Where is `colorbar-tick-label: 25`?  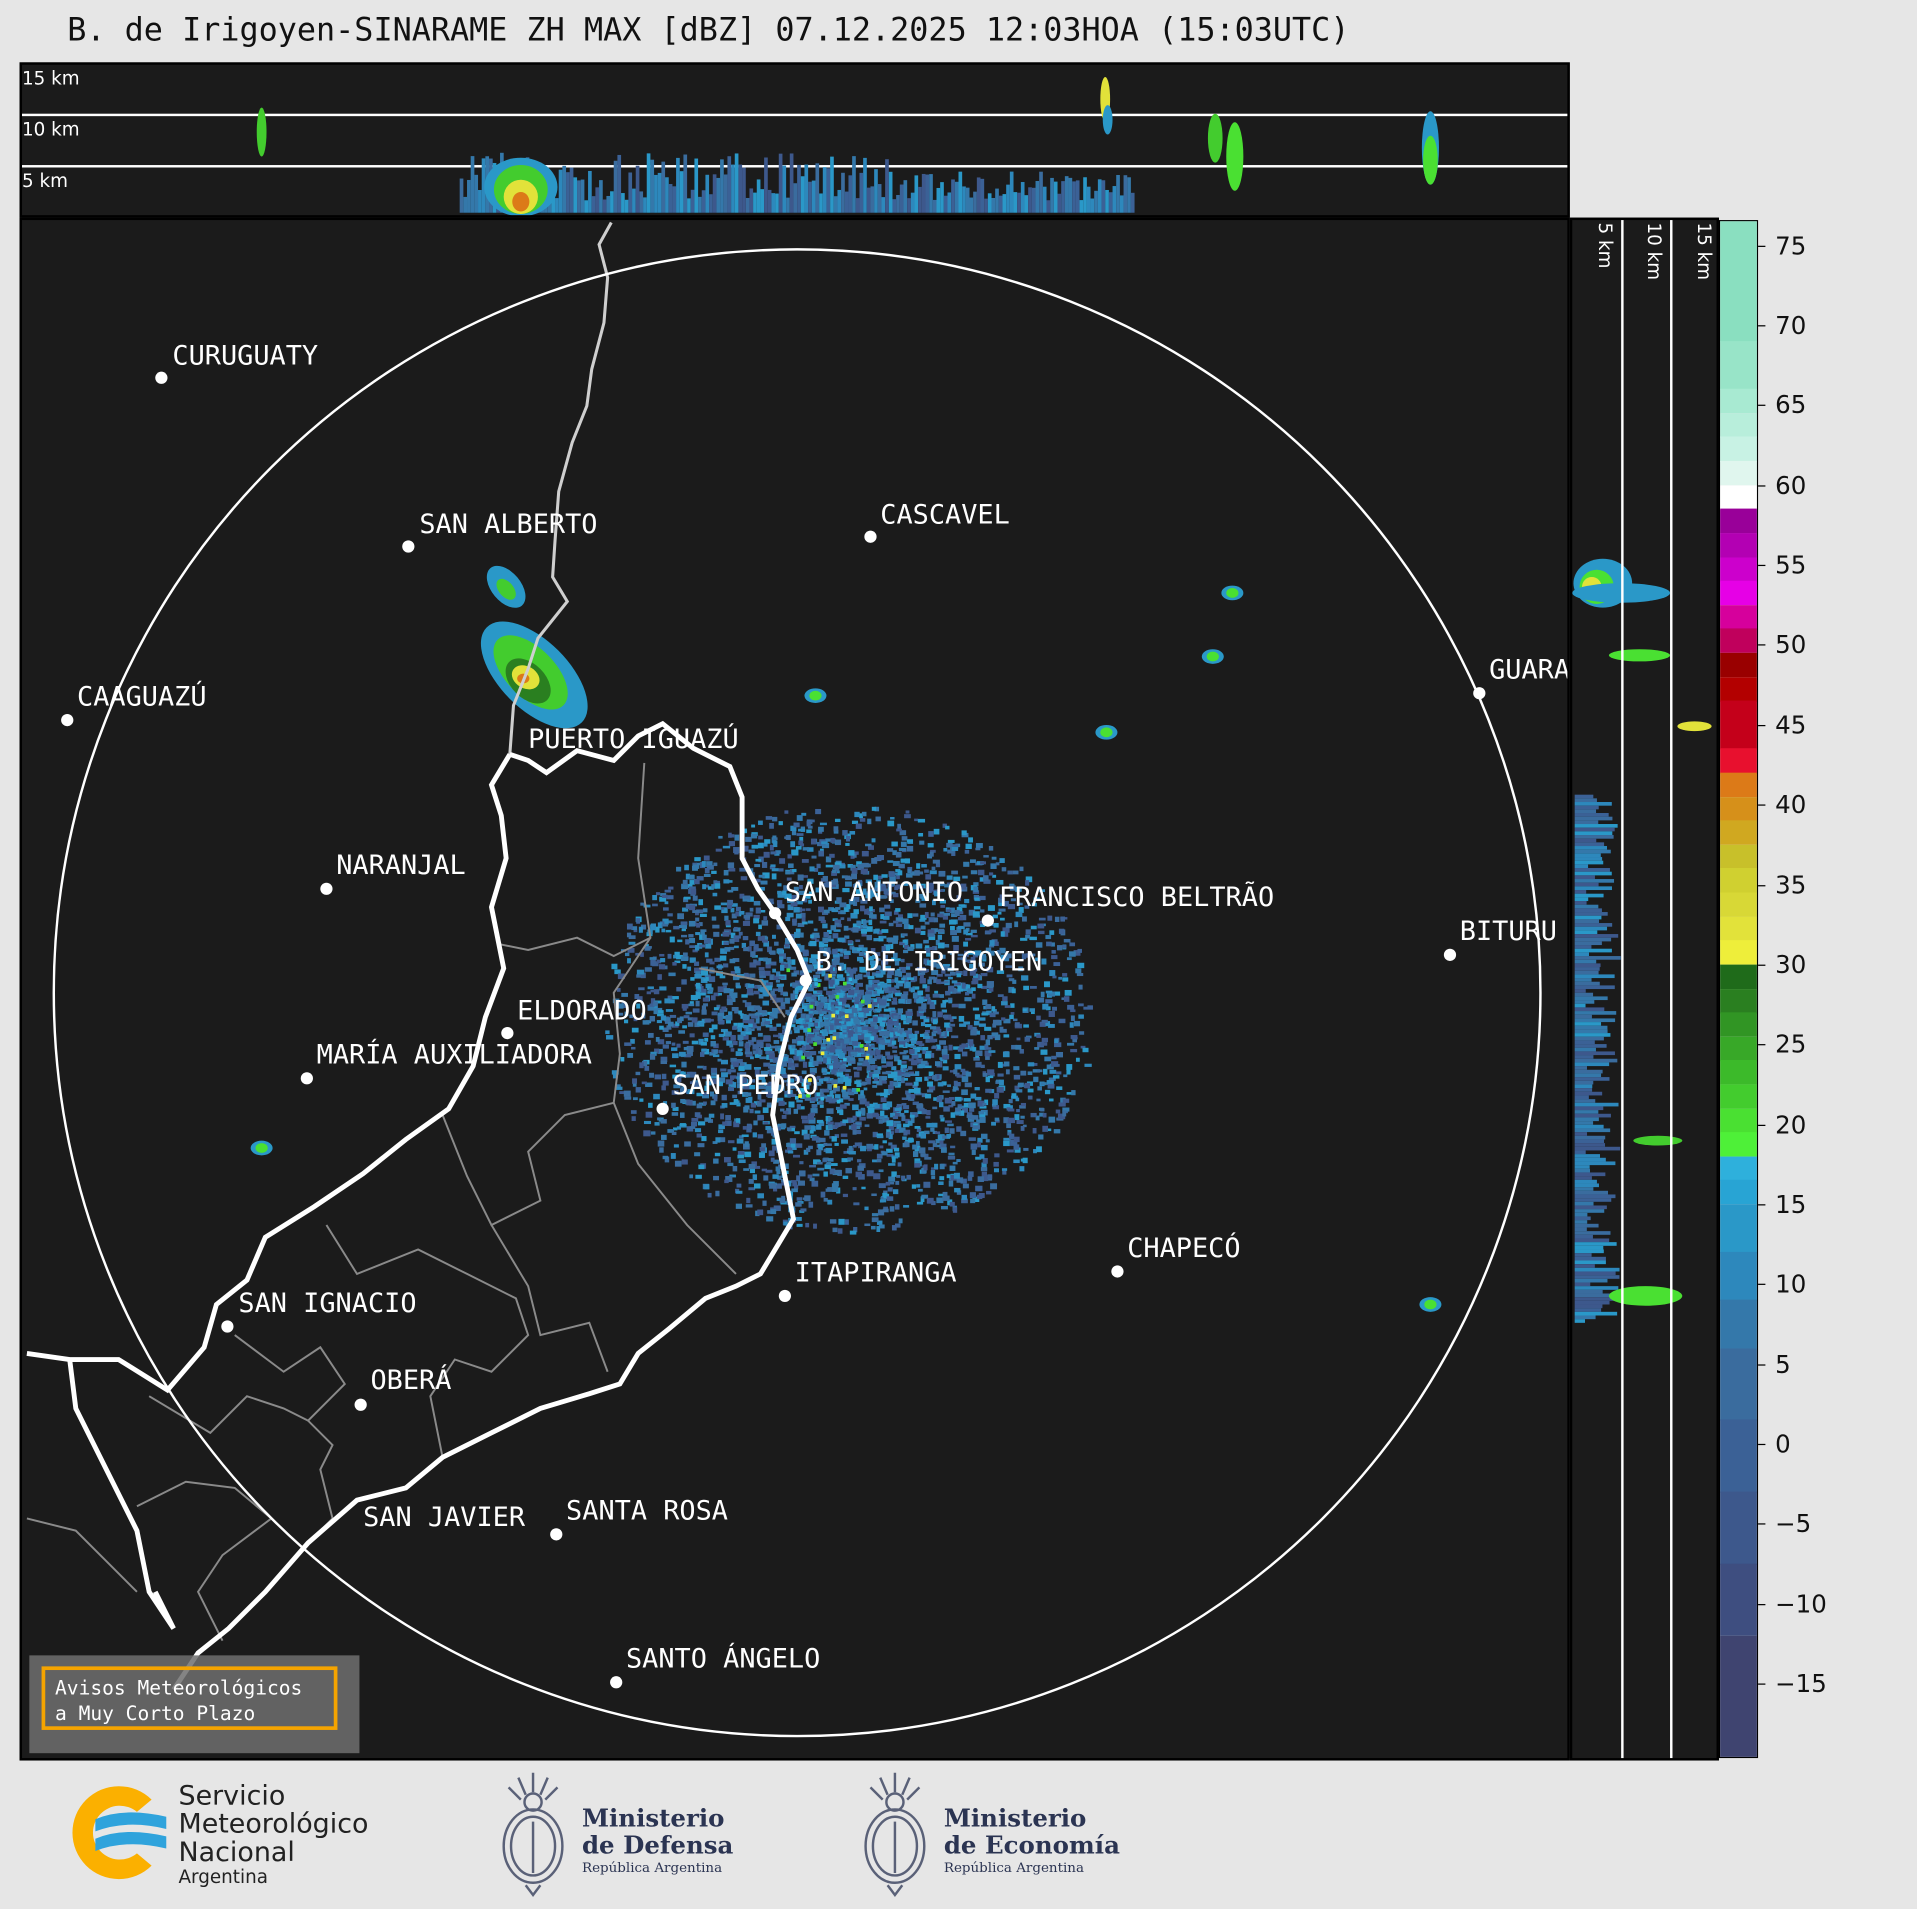
colorbar-tick-label: 25 is located at coordinates (1791, 1044).